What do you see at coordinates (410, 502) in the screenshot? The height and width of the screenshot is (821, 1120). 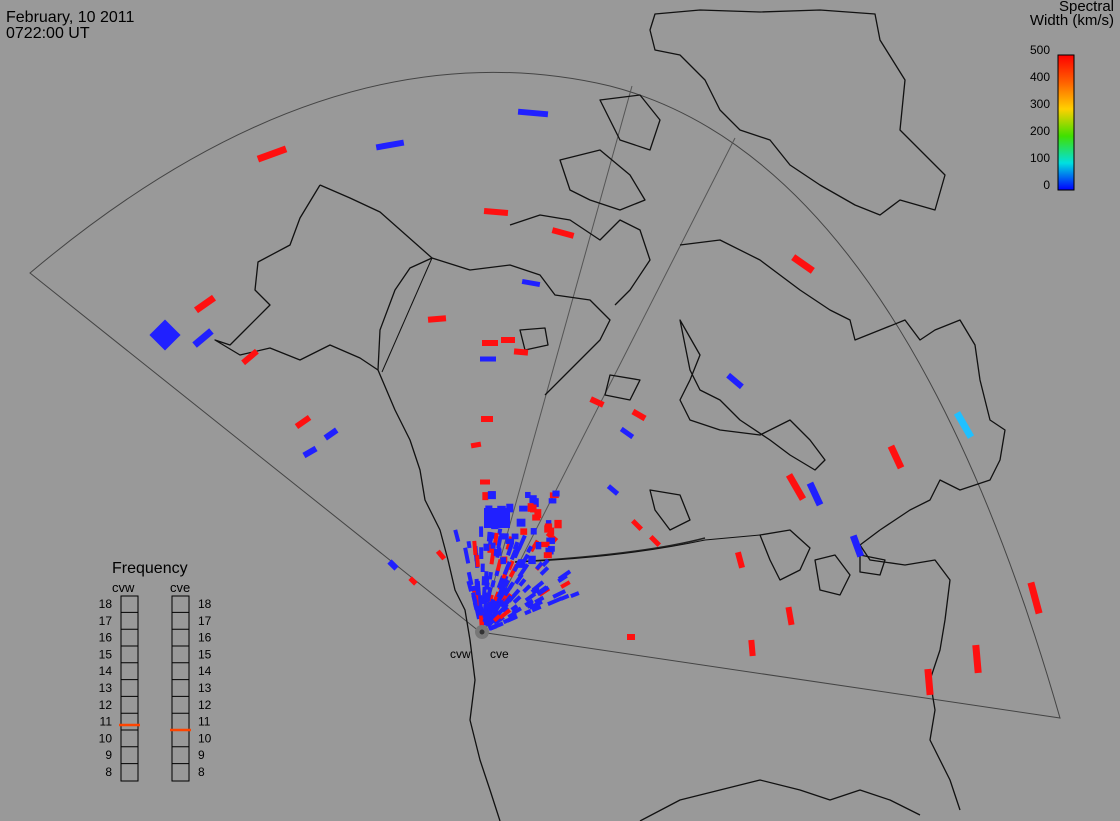 I see `alaska-coast` at bounding box center [410, 502].